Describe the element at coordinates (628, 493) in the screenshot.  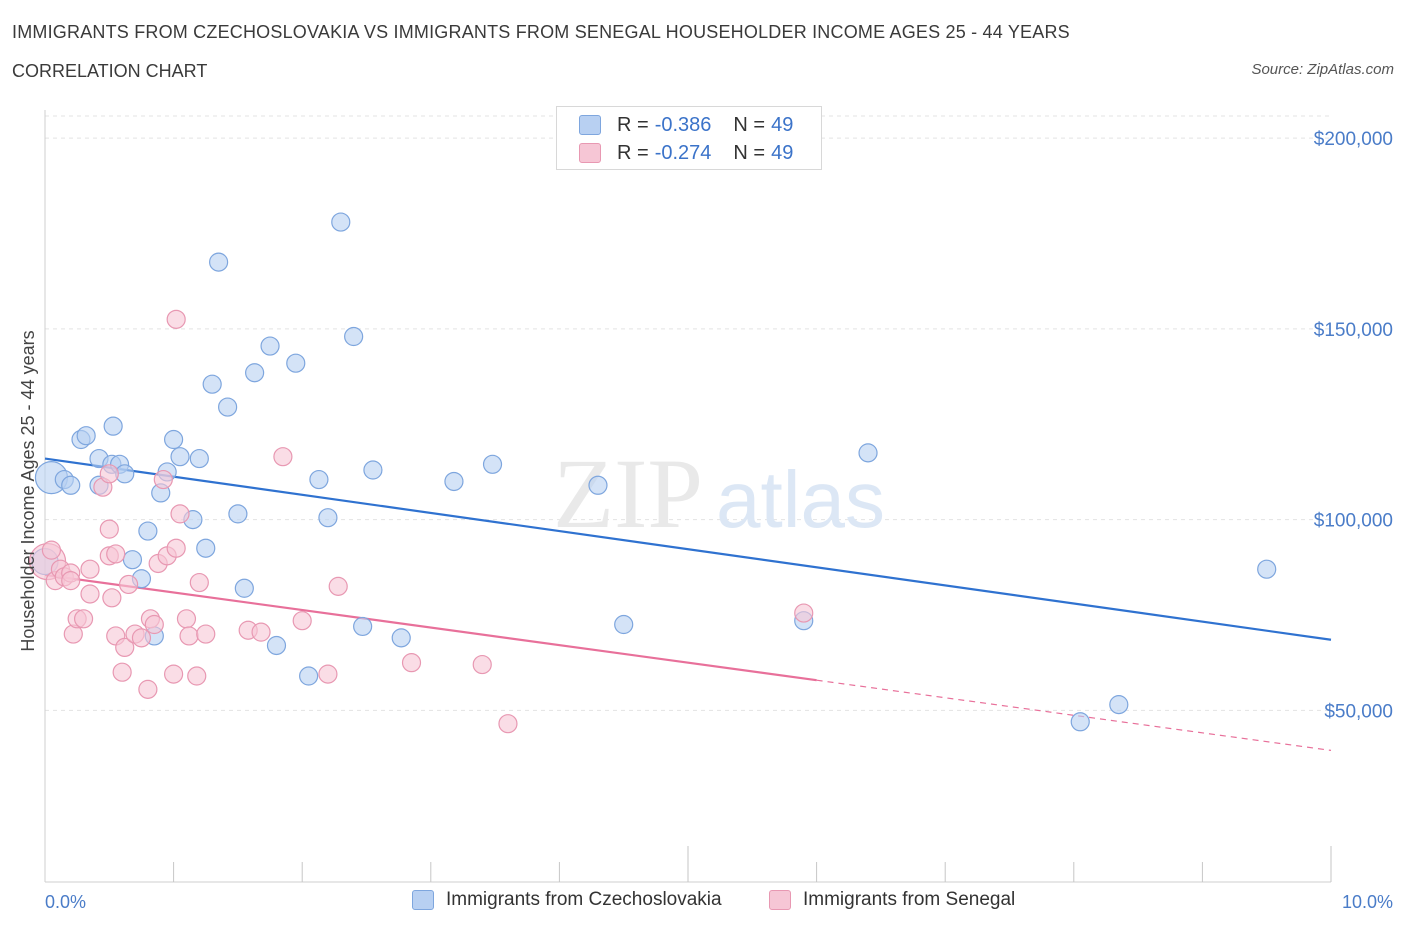
I see `watermark-zip: ZIP` at that location.